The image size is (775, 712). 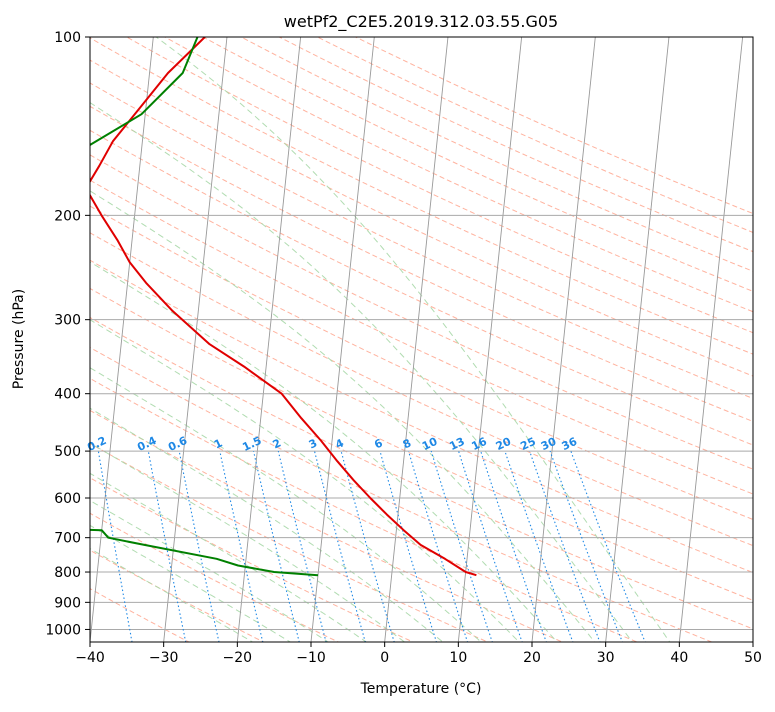 What do you see at coordinates (67, 38) in the screenshot?
I see `y-tick-label: 100` at bounding box center [67, 38].